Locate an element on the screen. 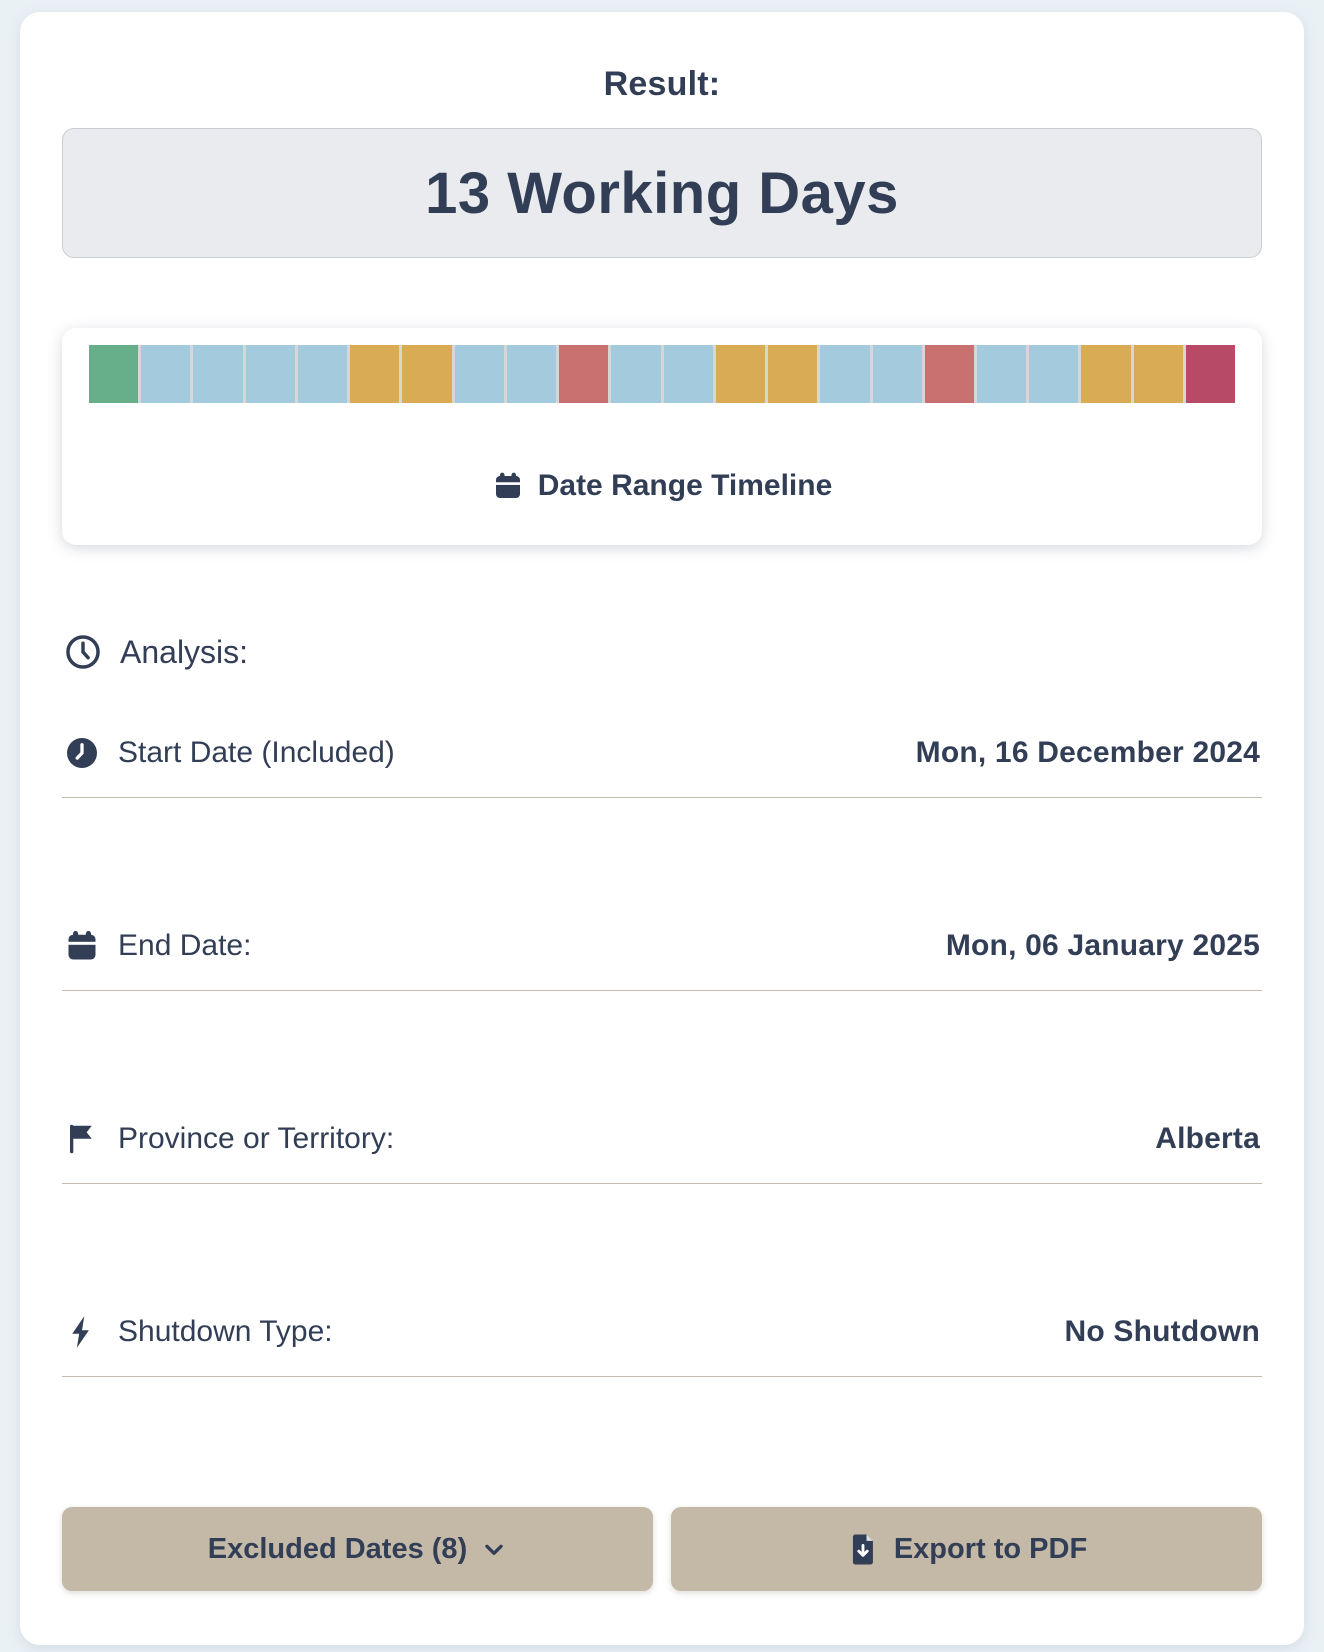 This screenshot has width=1324, height=1652. row-shutdown: Shutdown Type: No Shutdown is located at coordinates (662, 1345).